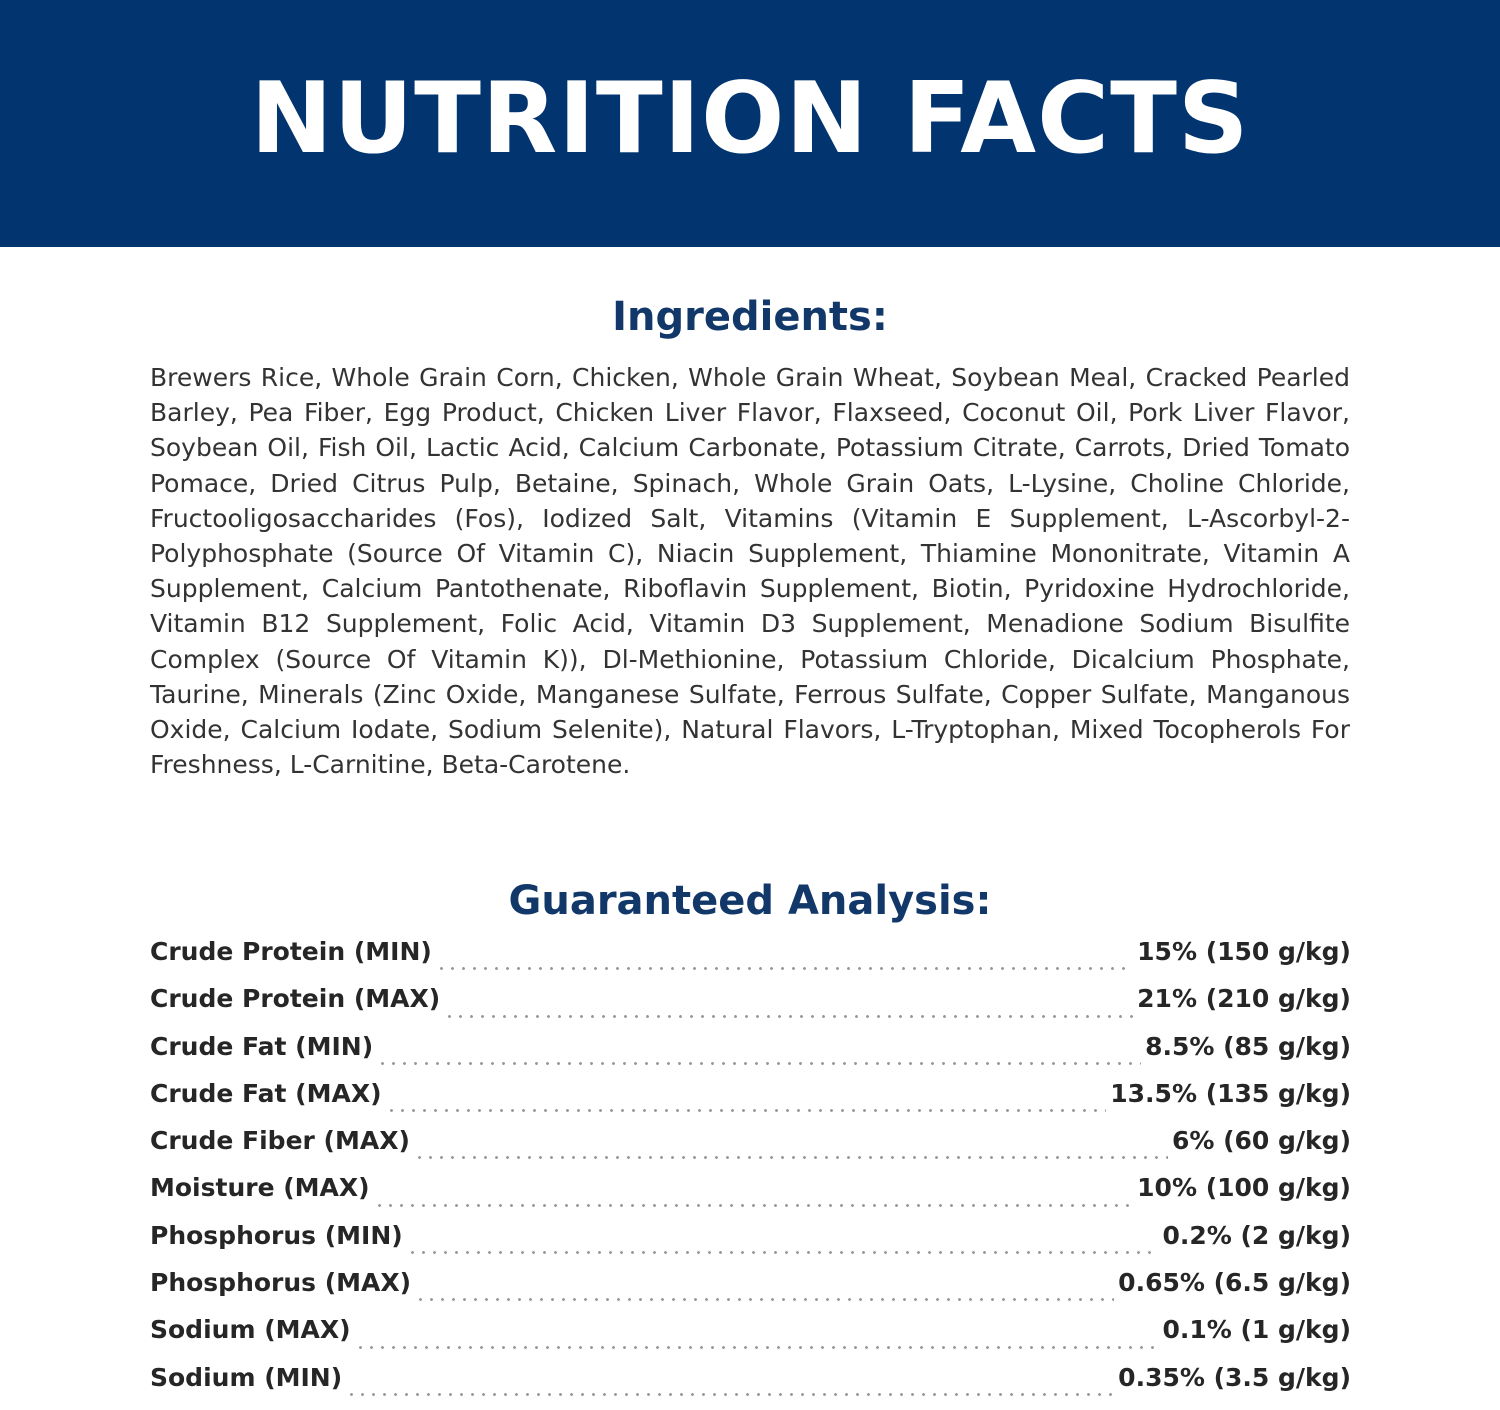 This screenshot has width=1500, height=1410. I want to click on analysis-value: 0.35% (3.5 g/kg), so click(1234, 1377).